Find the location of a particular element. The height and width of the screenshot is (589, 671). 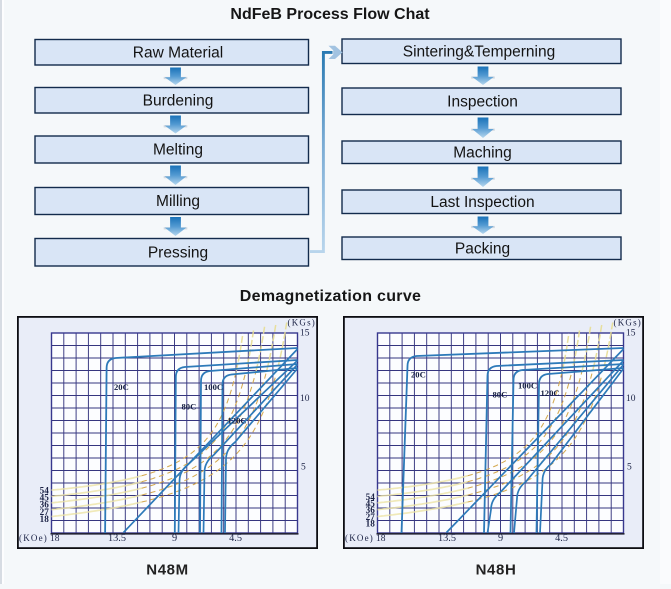

svg-text: Sintering&Temperning is located at coordinates (479, 51).